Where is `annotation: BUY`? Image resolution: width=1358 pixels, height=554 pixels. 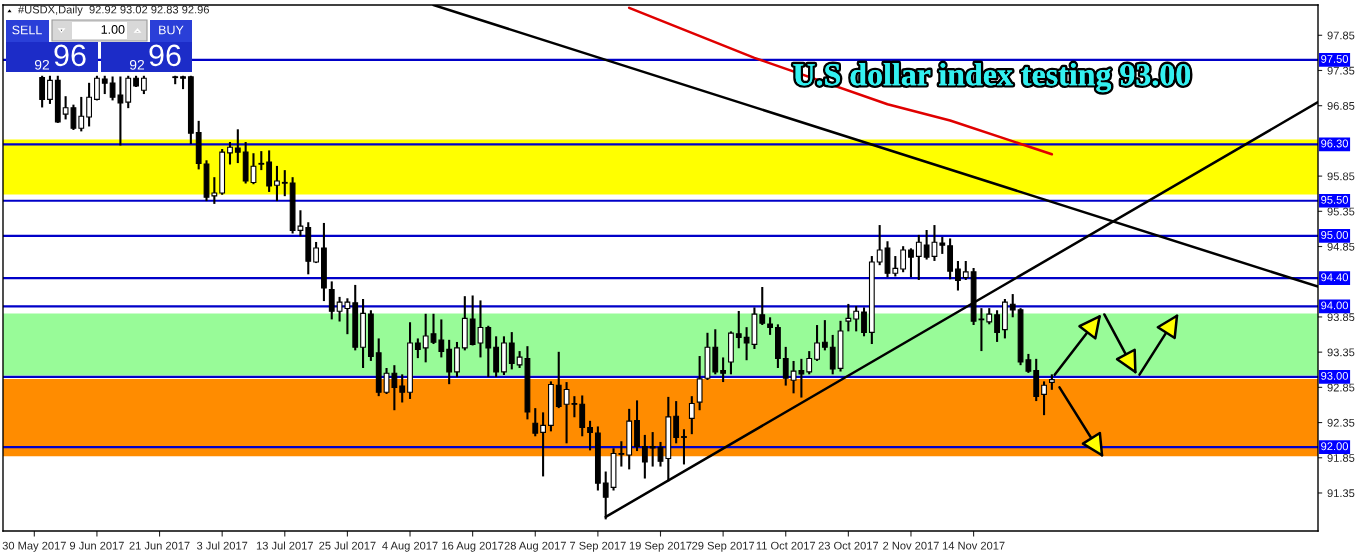
annotation: BUY is located at coordinates (171, 30).